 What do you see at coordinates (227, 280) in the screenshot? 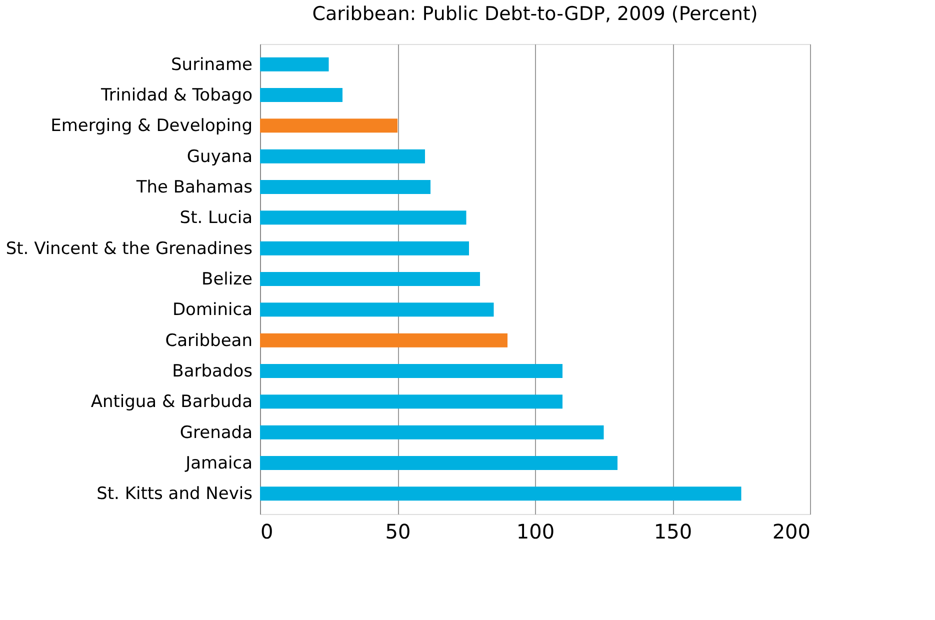
I see `y-tick-label: Belize` at bounding box center [227, 280].